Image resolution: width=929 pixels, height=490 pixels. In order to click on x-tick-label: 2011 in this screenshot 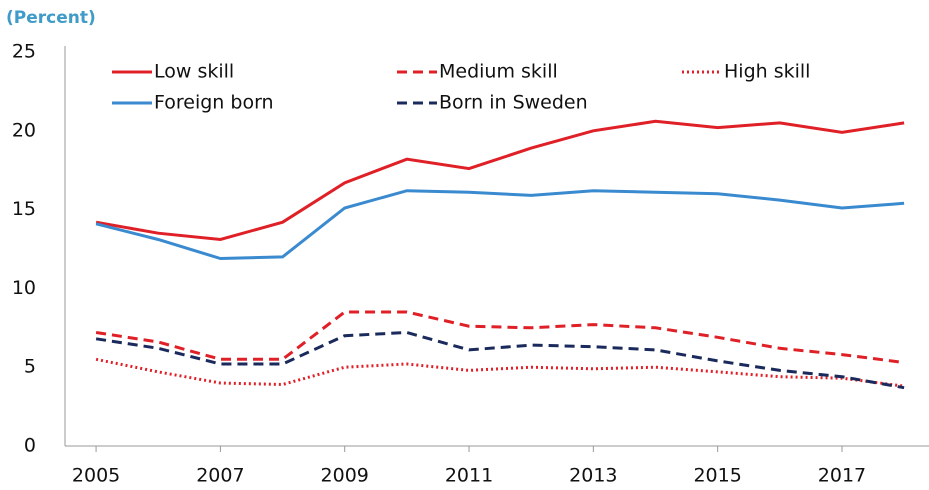, I will do `click(469, 476)`.